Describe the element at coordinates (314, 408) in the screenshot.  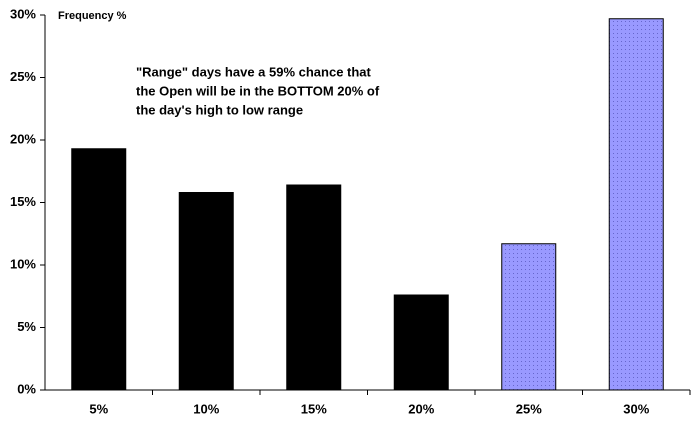
I see `x-tick-label: 15%` at that location.